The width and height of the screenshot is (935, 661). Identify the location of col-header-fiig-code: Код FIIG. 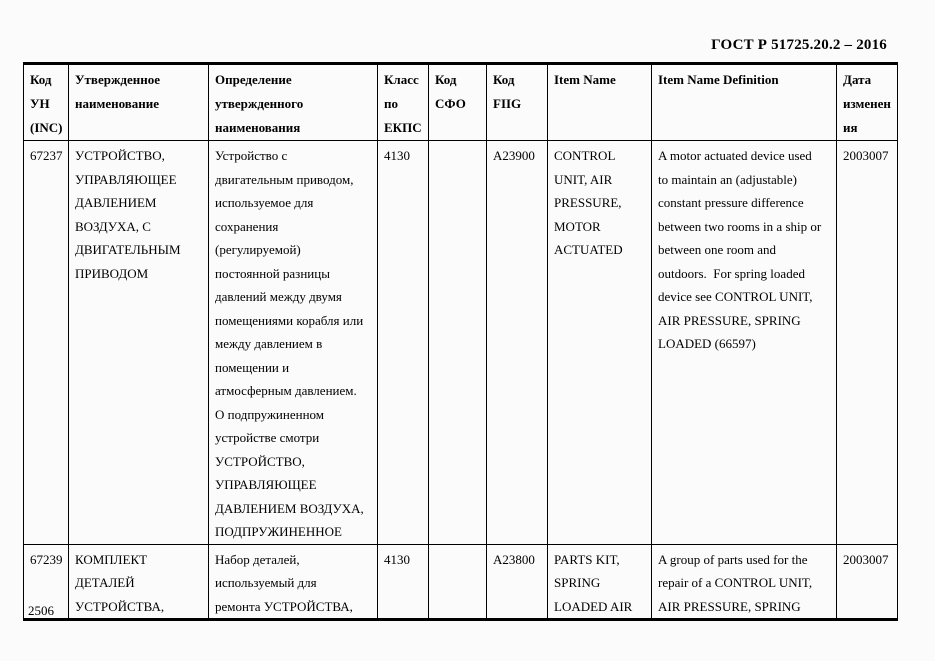
(517, 102).